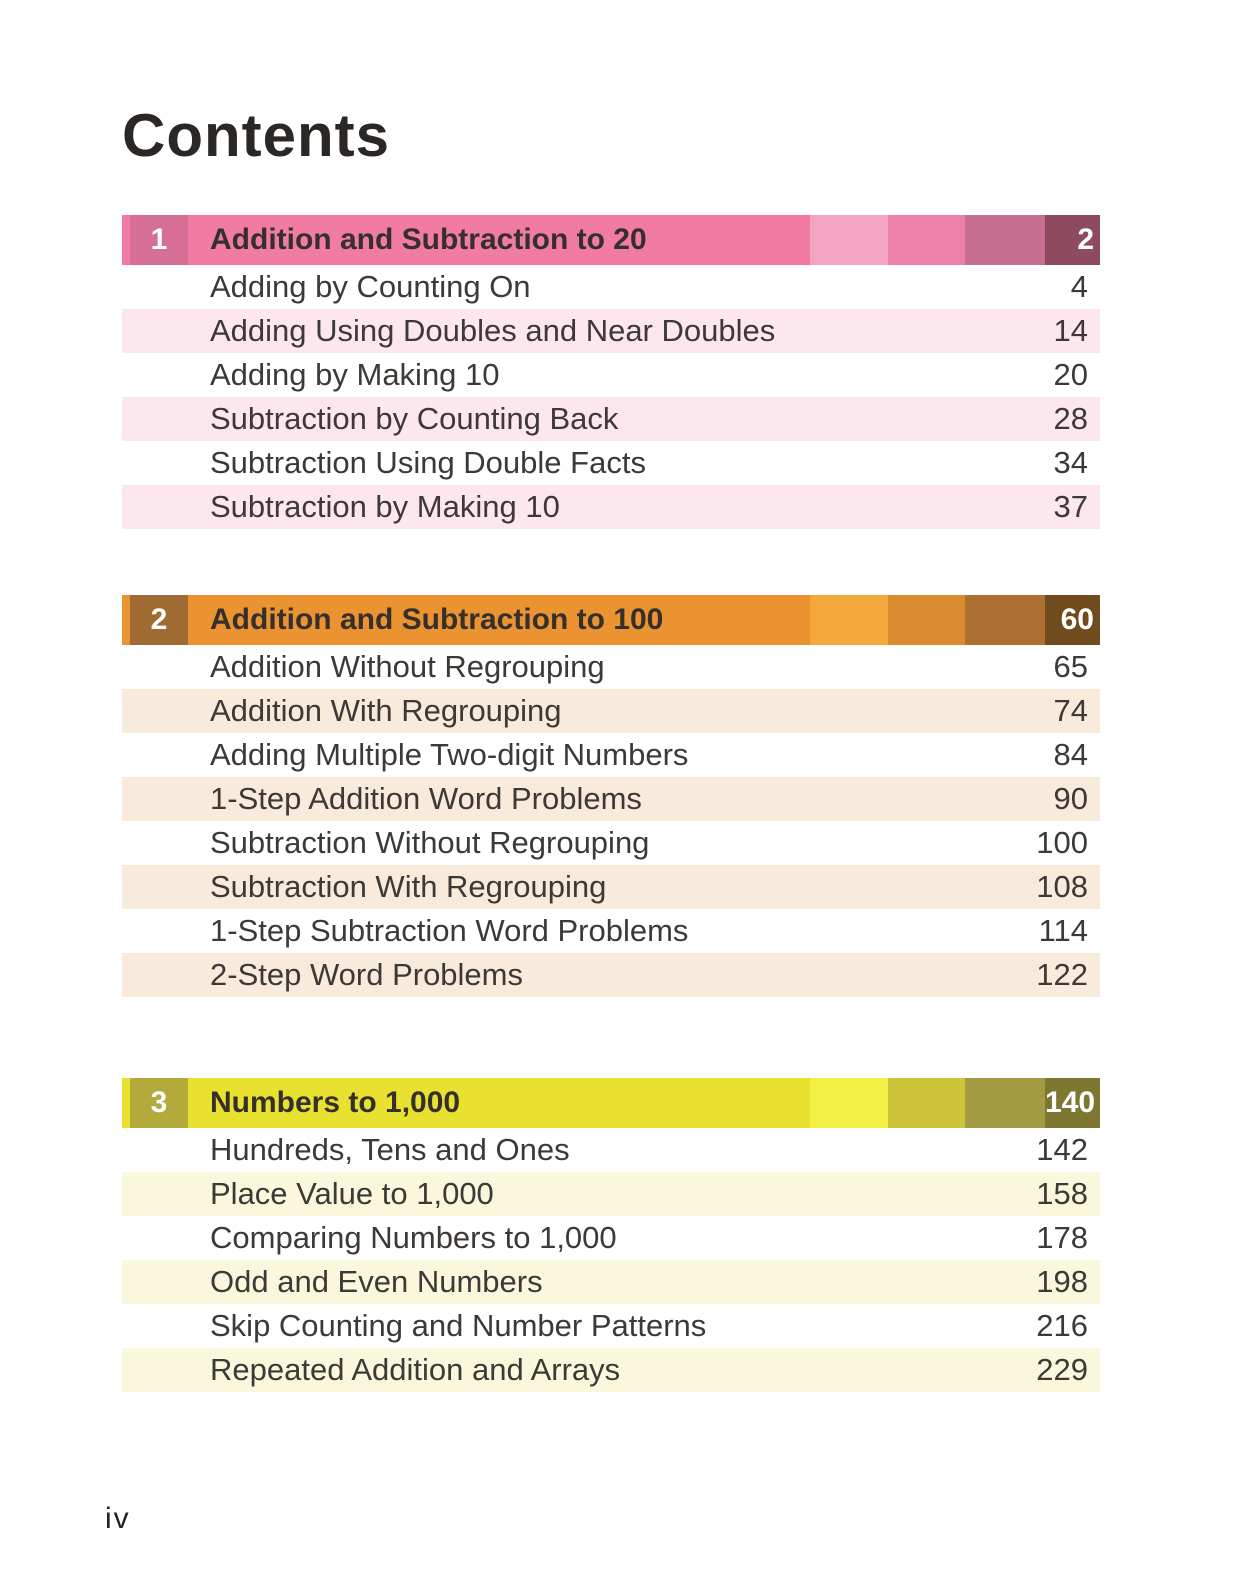 The image size is (1241, 1595). Describe the element at coordinates (1070, 374) in the screenshot. I see `toc-entry-page: 20` at that location.